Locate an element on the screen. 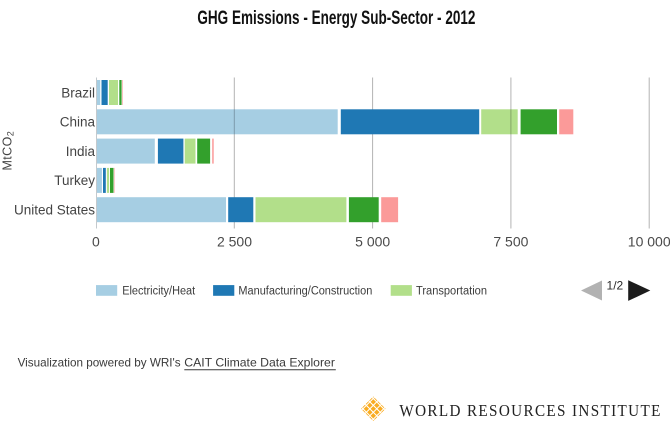  svg-text: 1/2 is located at coordinates (615, 285).